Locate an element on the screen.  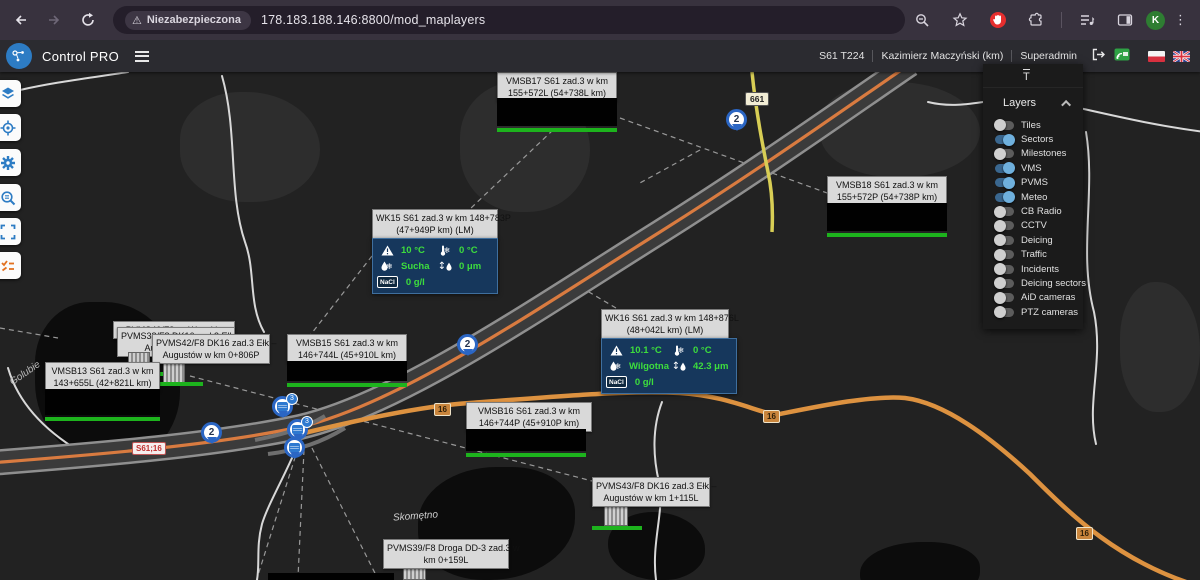
layers-stack-icon is located at coordinates (7, 93).